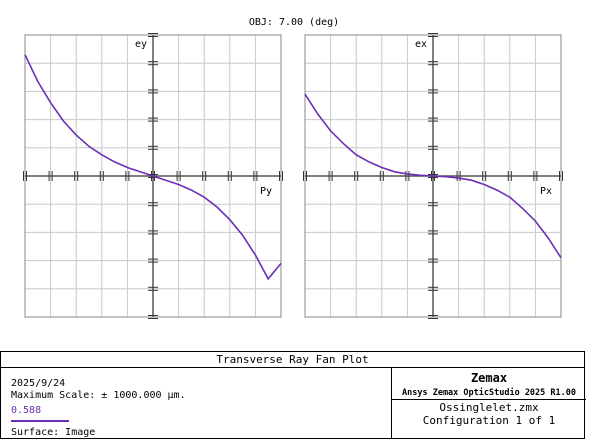  Describe the element at coordinates (421, 44) in the screenshot. I see `vertical-axis-label: ex` at that location.